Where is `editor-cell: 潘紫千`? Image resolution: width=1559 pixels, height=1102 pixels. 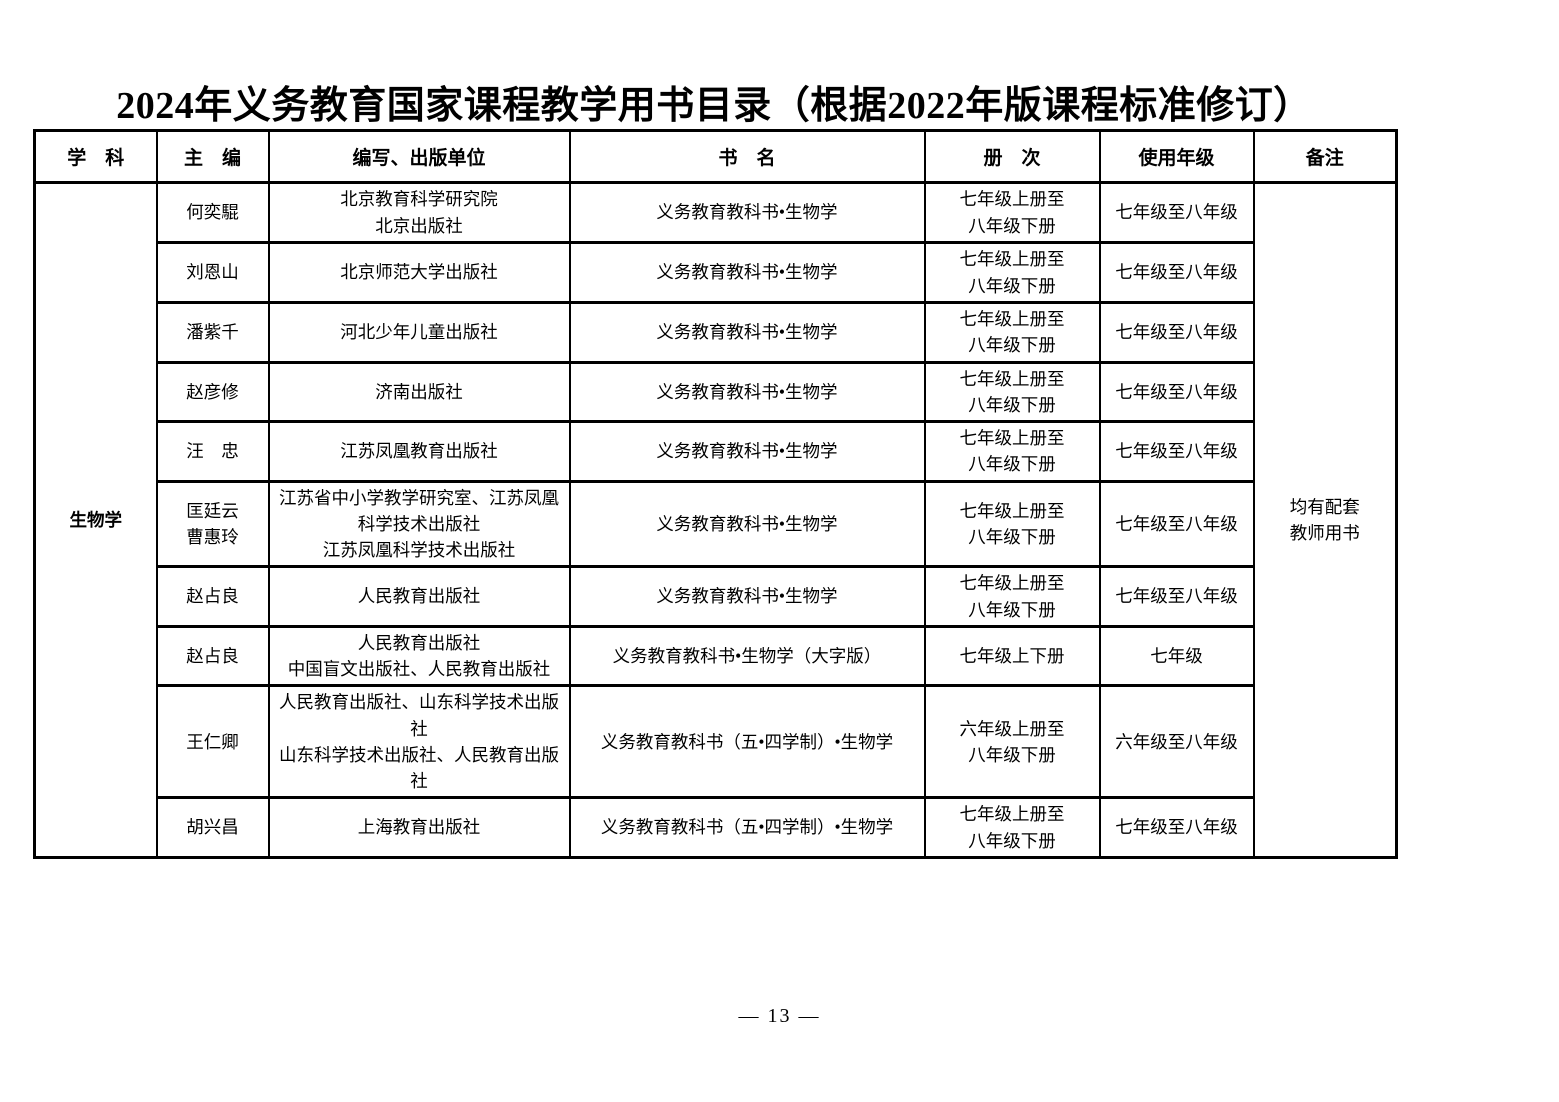
editor-cell: 潘紫千 is located at coordinates (212, 332).